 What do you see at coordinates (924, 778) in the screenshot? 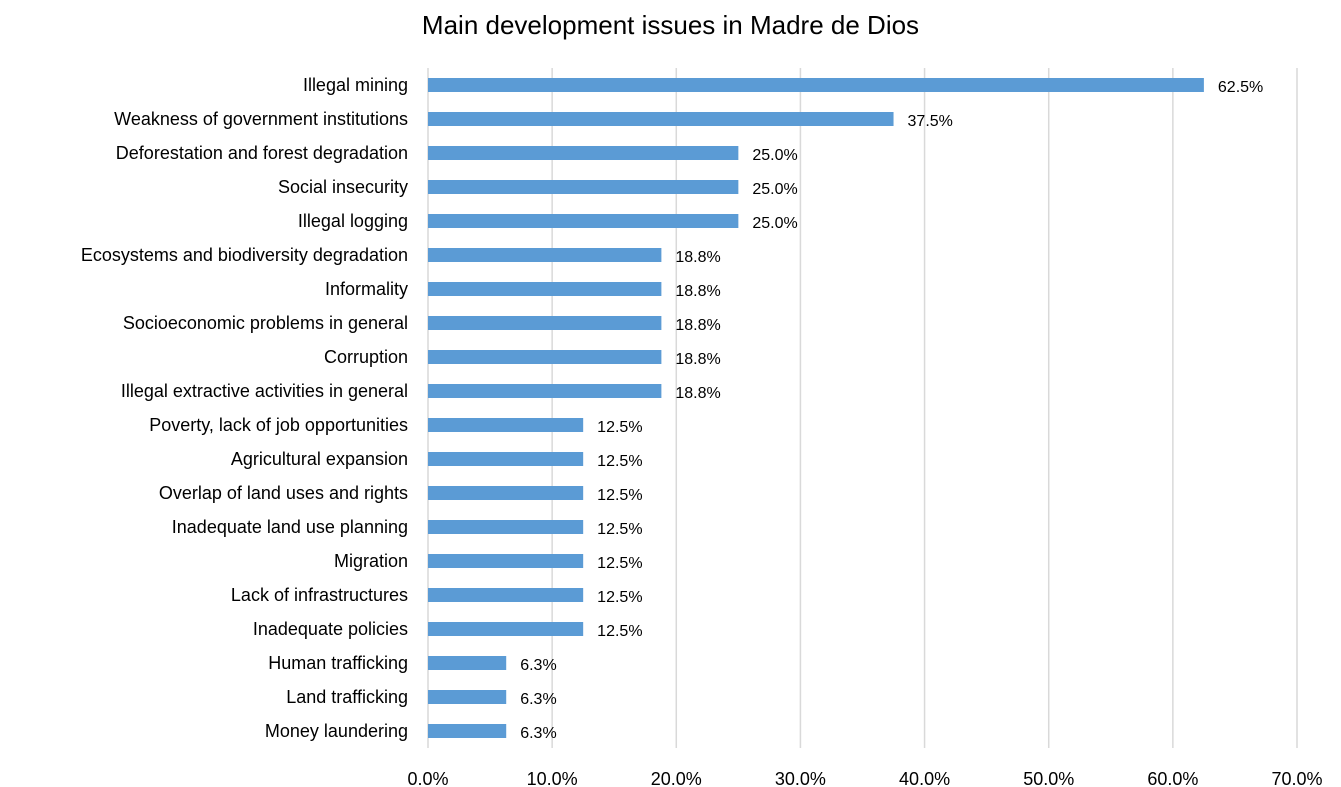
I see `x-tick-label: 40.0%` at bounding box center [924, 778].